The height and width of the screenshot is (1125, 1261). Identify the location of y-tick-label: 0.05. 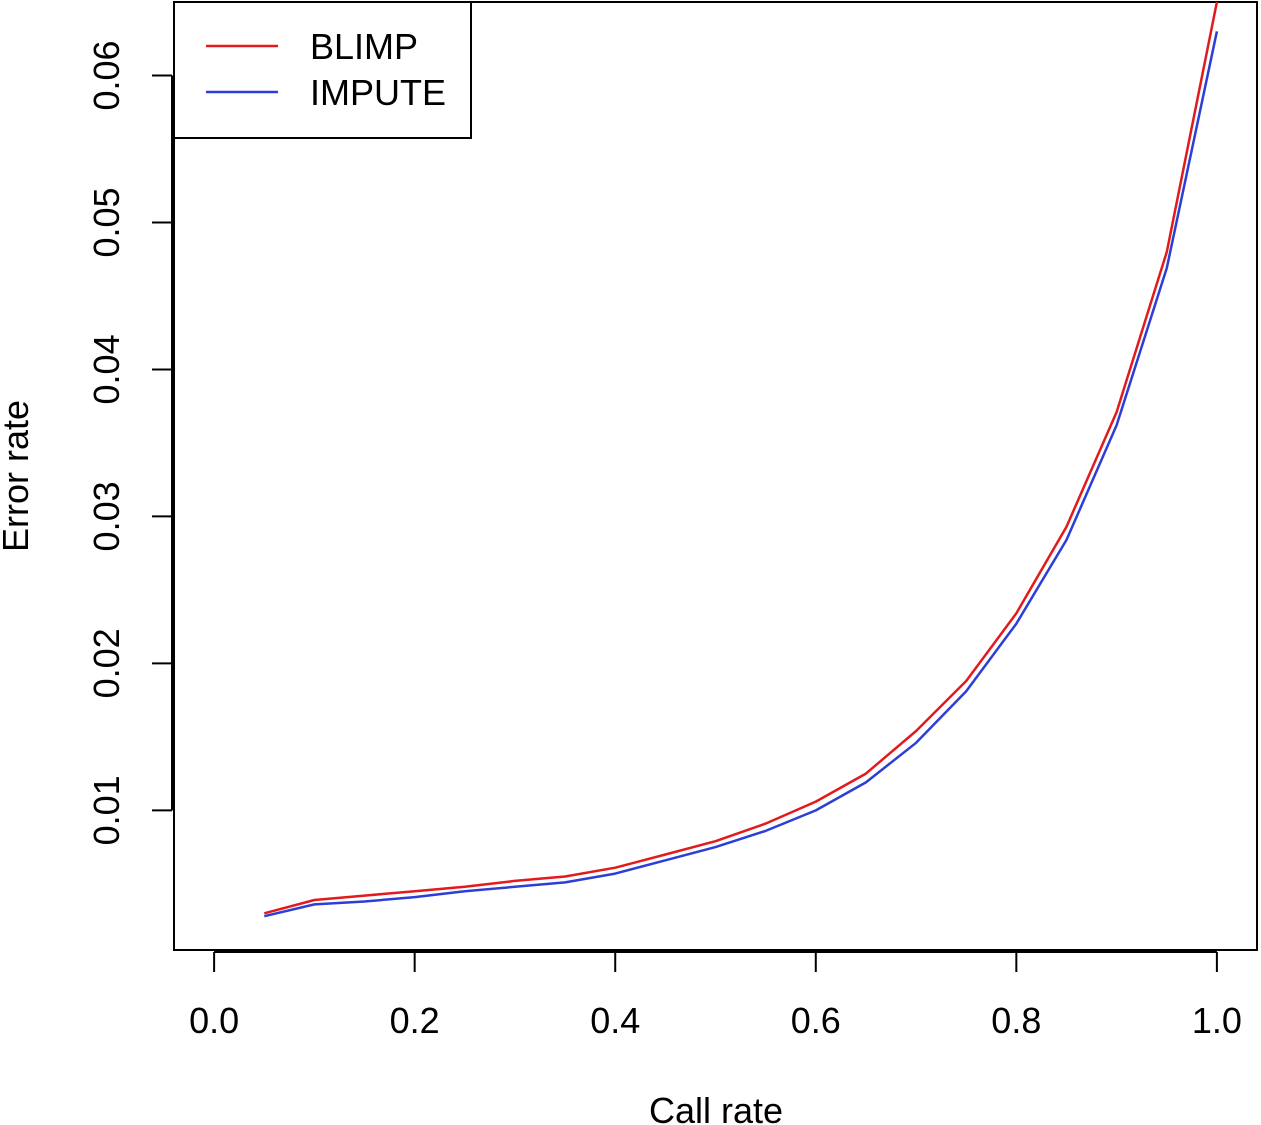
(106, 222).